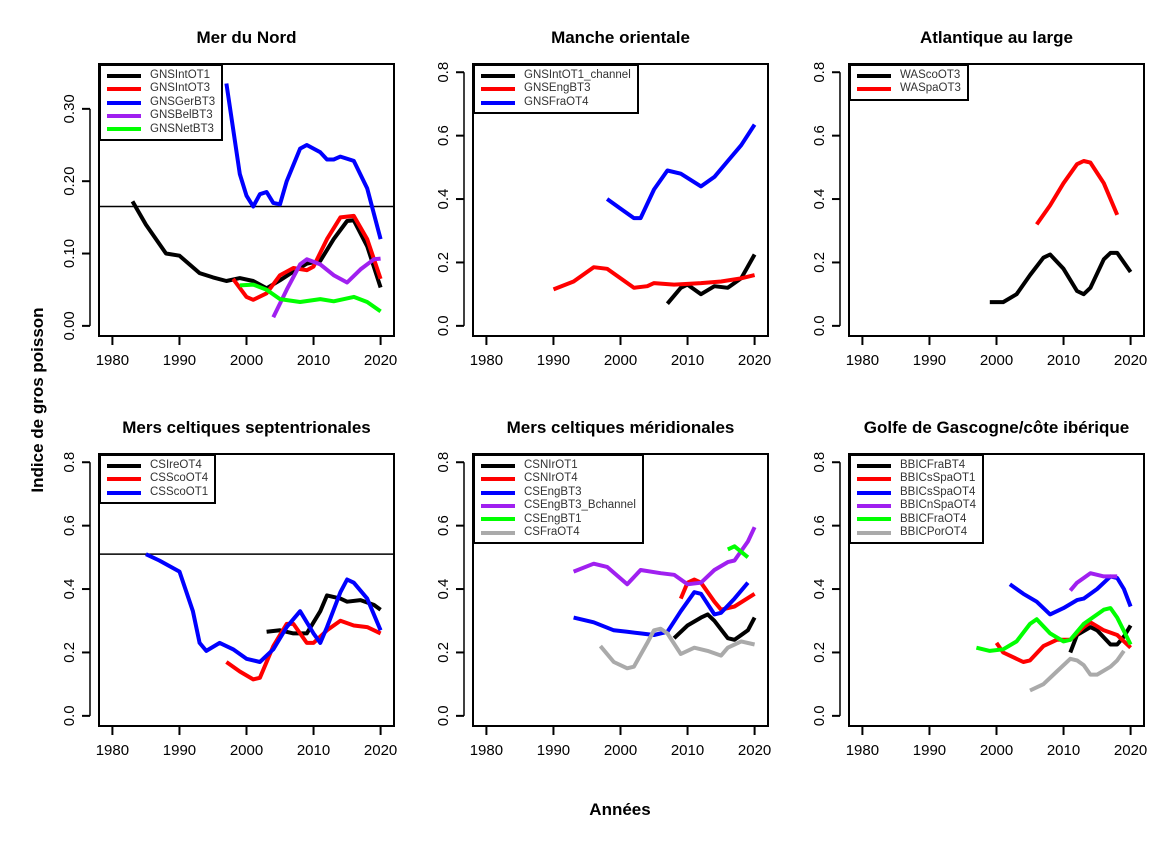  Describe the element at coordinates (556, 101) in the screenshot. I see `legend-label: GNSFraOT4` at that location.